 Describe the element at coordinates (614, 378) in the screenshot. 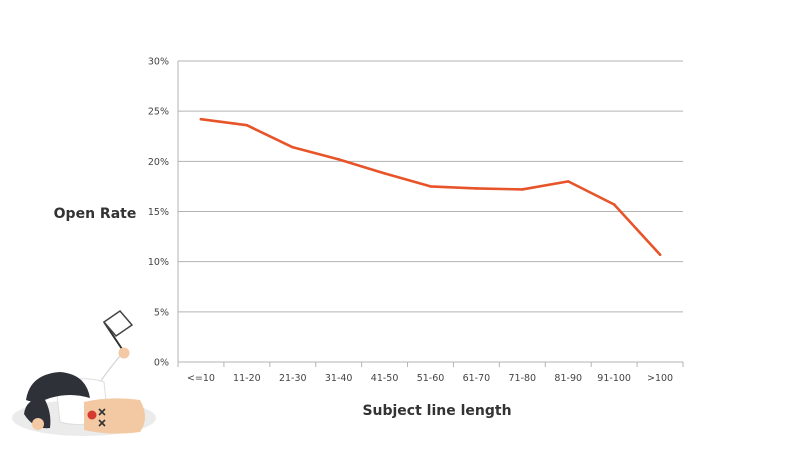

I see `x-tick-label: 91-100` at that location.